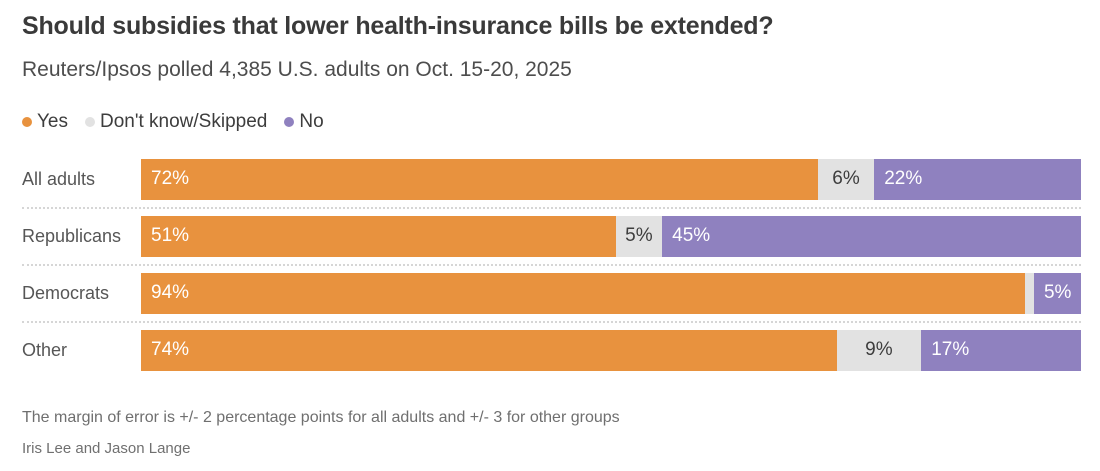 The width and height of the screenshot is (1100, 471). I want to click on legend-item: No, so click(304, 121).